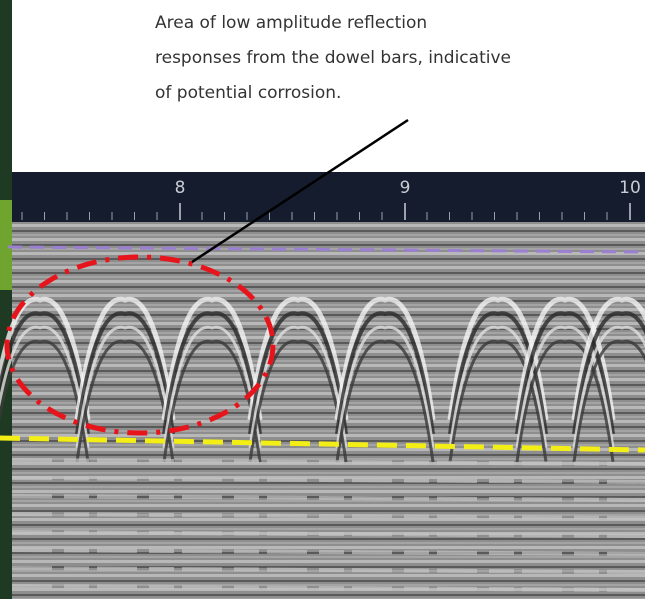 Image resolution: width=645 pixels, height=599 pixels. Describe the element at coordinates (322, 444) in the screenshot. I see `dowel-depth-line` at that location.